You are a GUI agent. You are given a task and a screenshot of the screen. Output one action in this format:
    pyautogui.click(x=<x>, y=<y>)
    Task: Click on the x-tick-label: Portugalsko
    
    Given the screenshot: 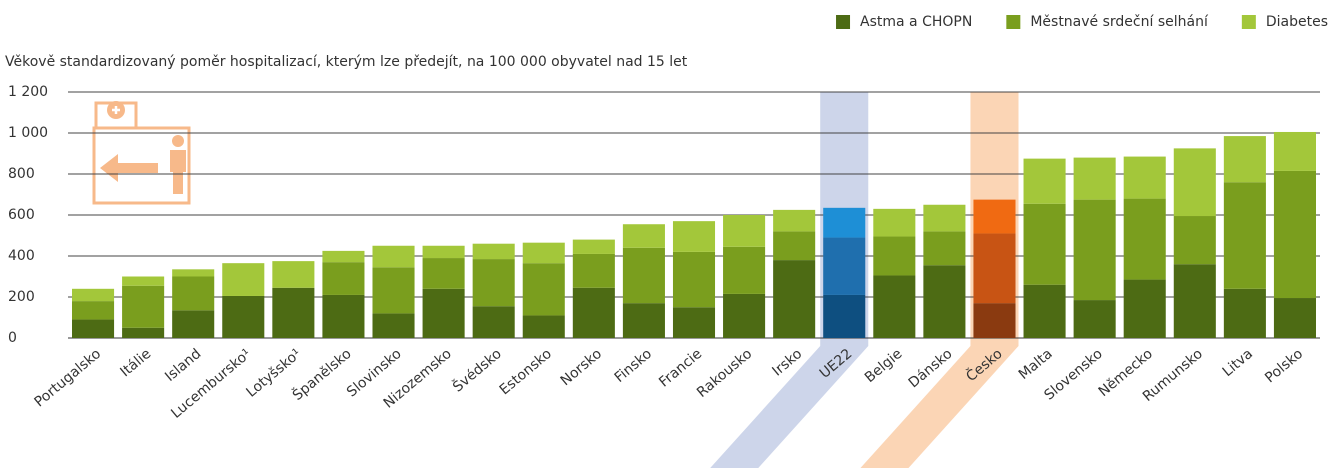 What is the action you would take?
    pyautogui.click(x=68, y=378)
    